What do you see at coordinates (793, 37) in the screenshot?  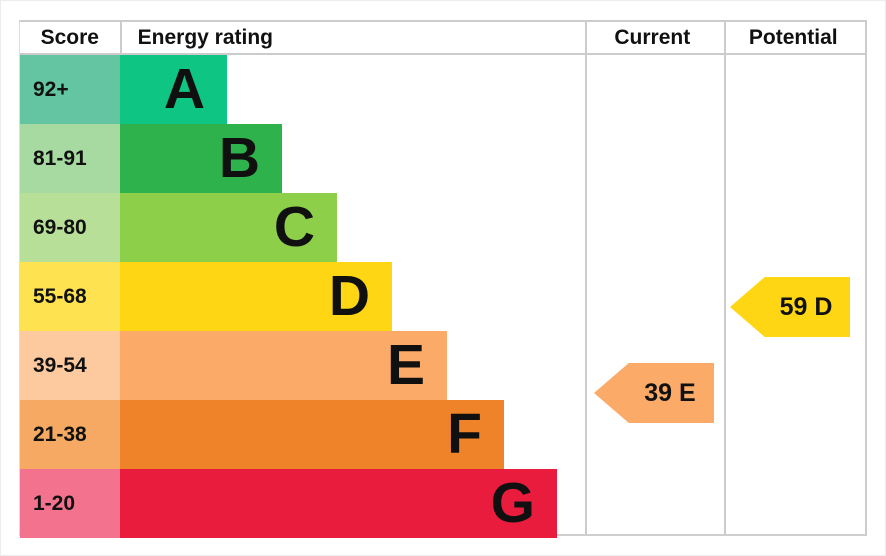 I see `potential-column-header: Potential` at bounding box center [793, 37].